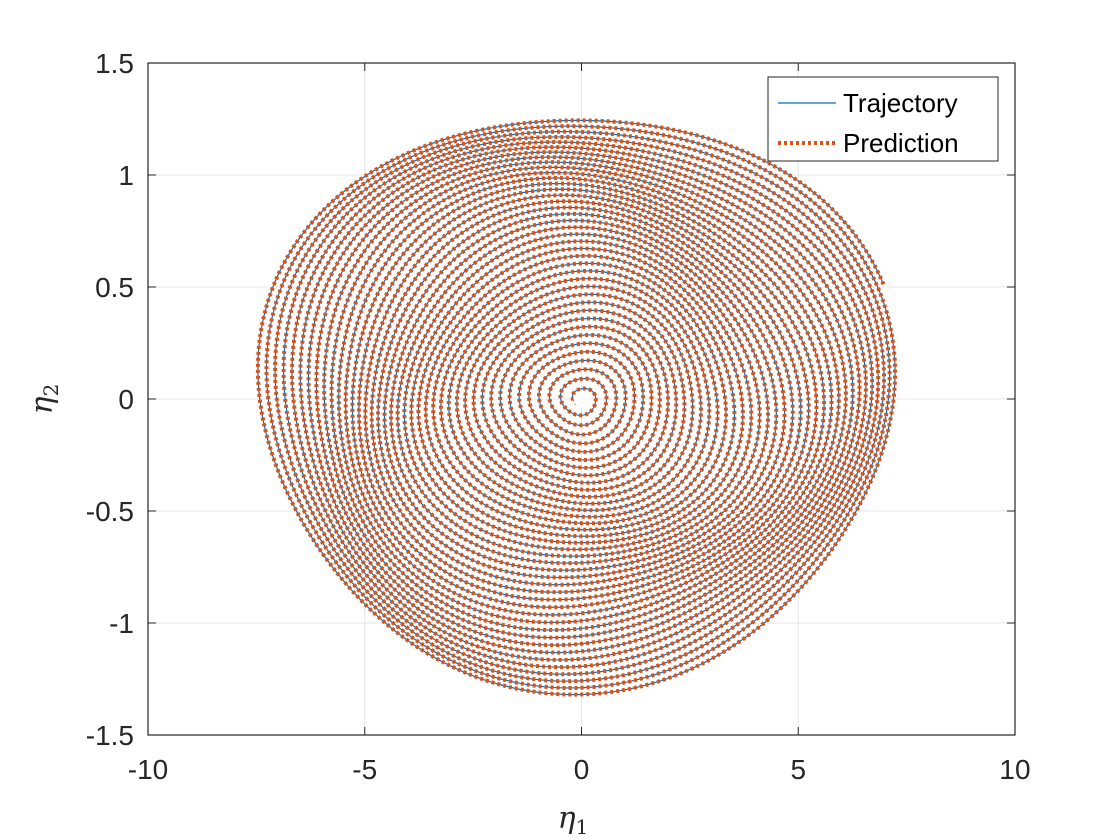 Image resolution: width=1120 pixels, height=840 pixels. What do you see at coordinates (114, 63) in the screenshot?
I see `y-tick-label: 1.5` at bounding box center [114, 63].